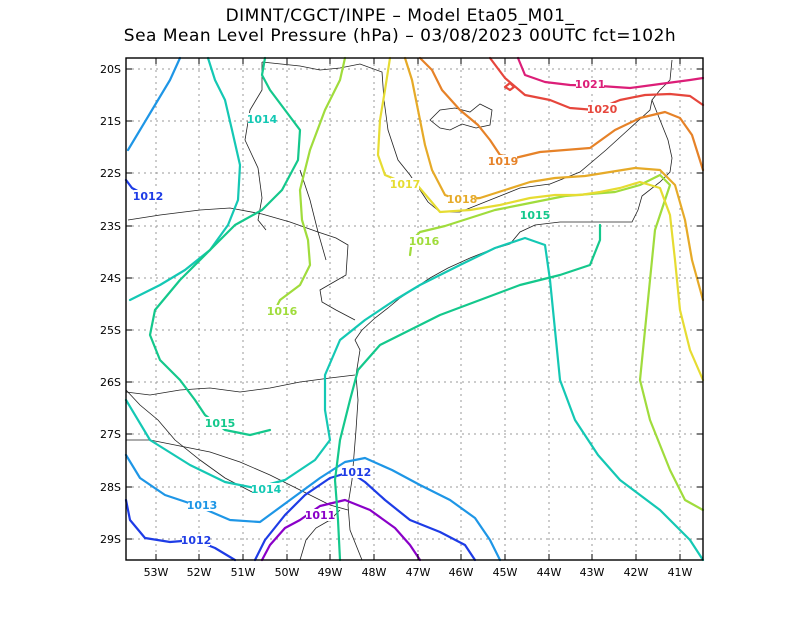 The width and height of the screenshot is (800, 618). I want to click on isobar-label-1019: 1019, so click(503, 161).